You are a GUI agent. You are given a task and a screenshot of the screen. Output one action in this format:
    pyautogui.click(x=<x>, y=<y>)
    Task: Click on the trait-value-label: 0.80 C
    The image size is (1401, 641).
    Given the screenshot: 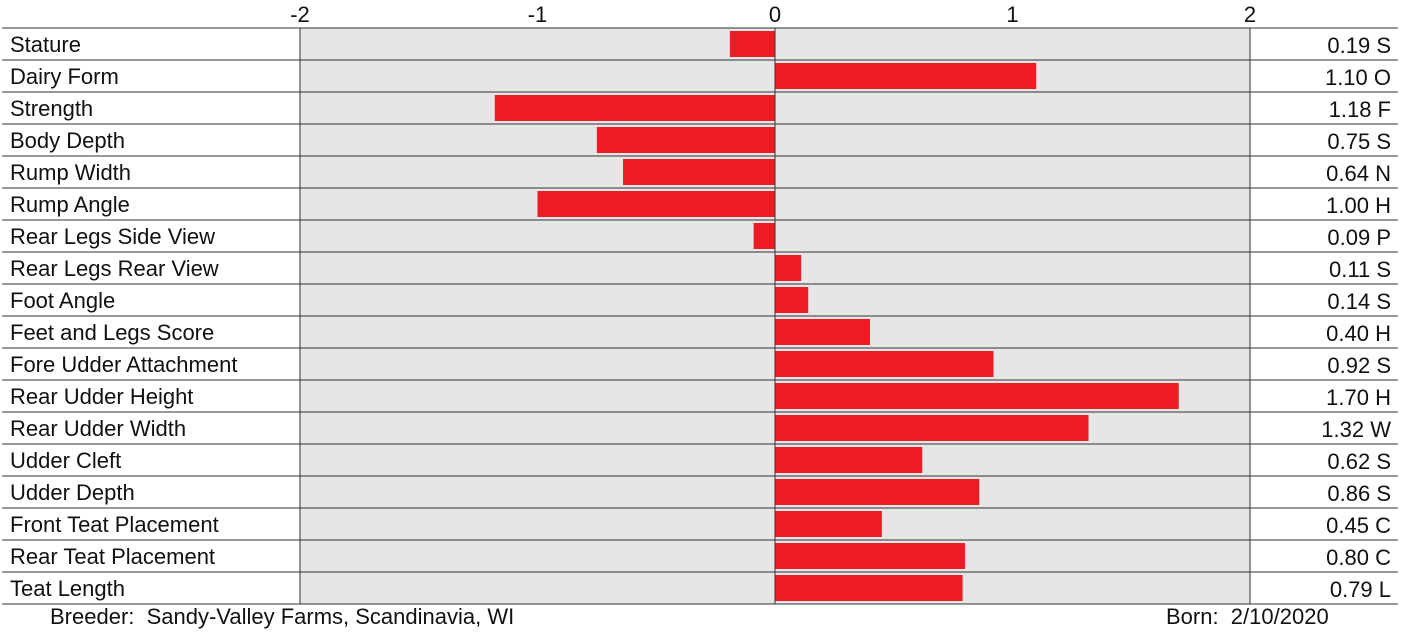 What is the action you would take?
    pyautogui.click(x=1358, y=557)
    